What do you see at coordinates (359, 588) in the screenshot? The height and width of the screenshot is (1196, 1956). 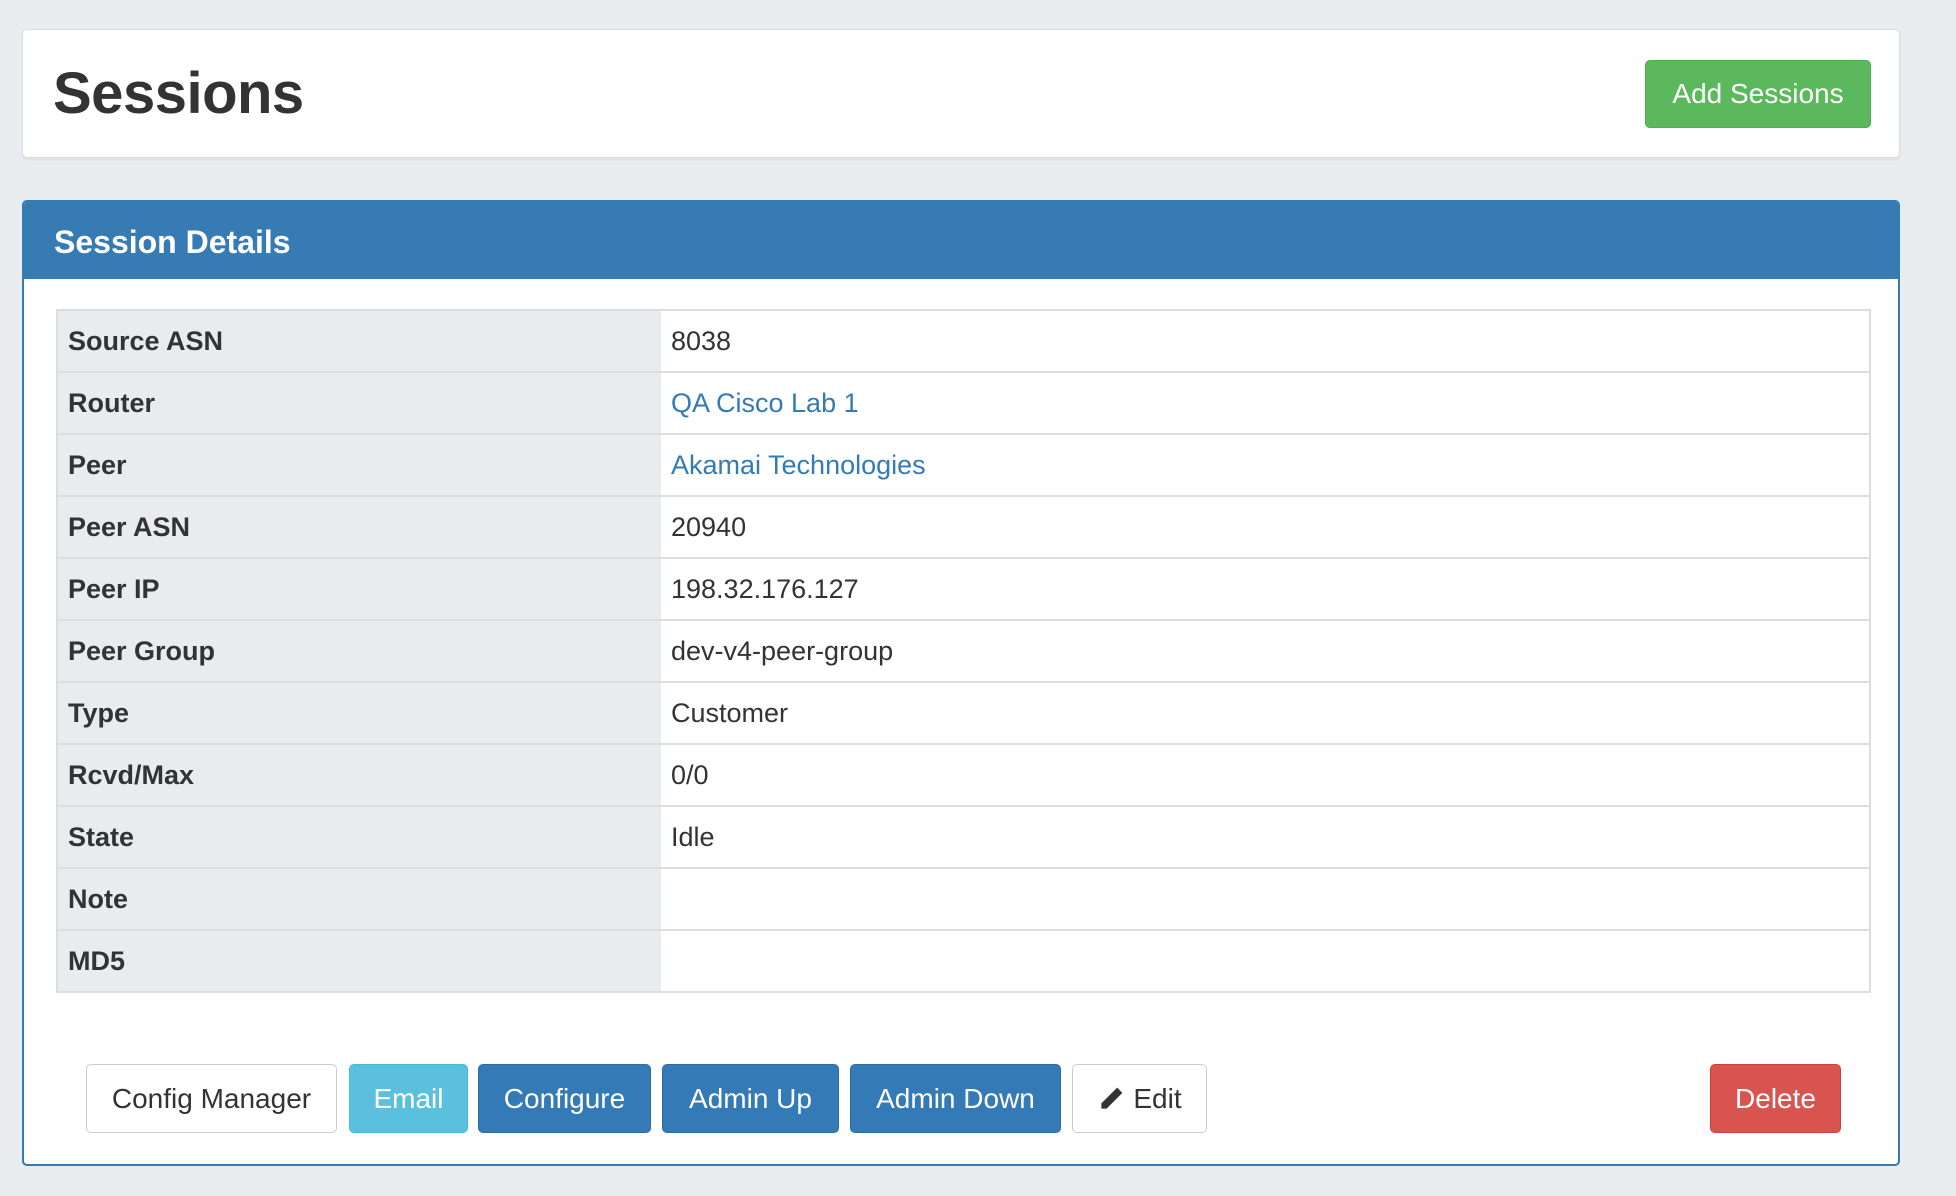 I see `row-label: Peer IP` at bounding box center [359, 588].